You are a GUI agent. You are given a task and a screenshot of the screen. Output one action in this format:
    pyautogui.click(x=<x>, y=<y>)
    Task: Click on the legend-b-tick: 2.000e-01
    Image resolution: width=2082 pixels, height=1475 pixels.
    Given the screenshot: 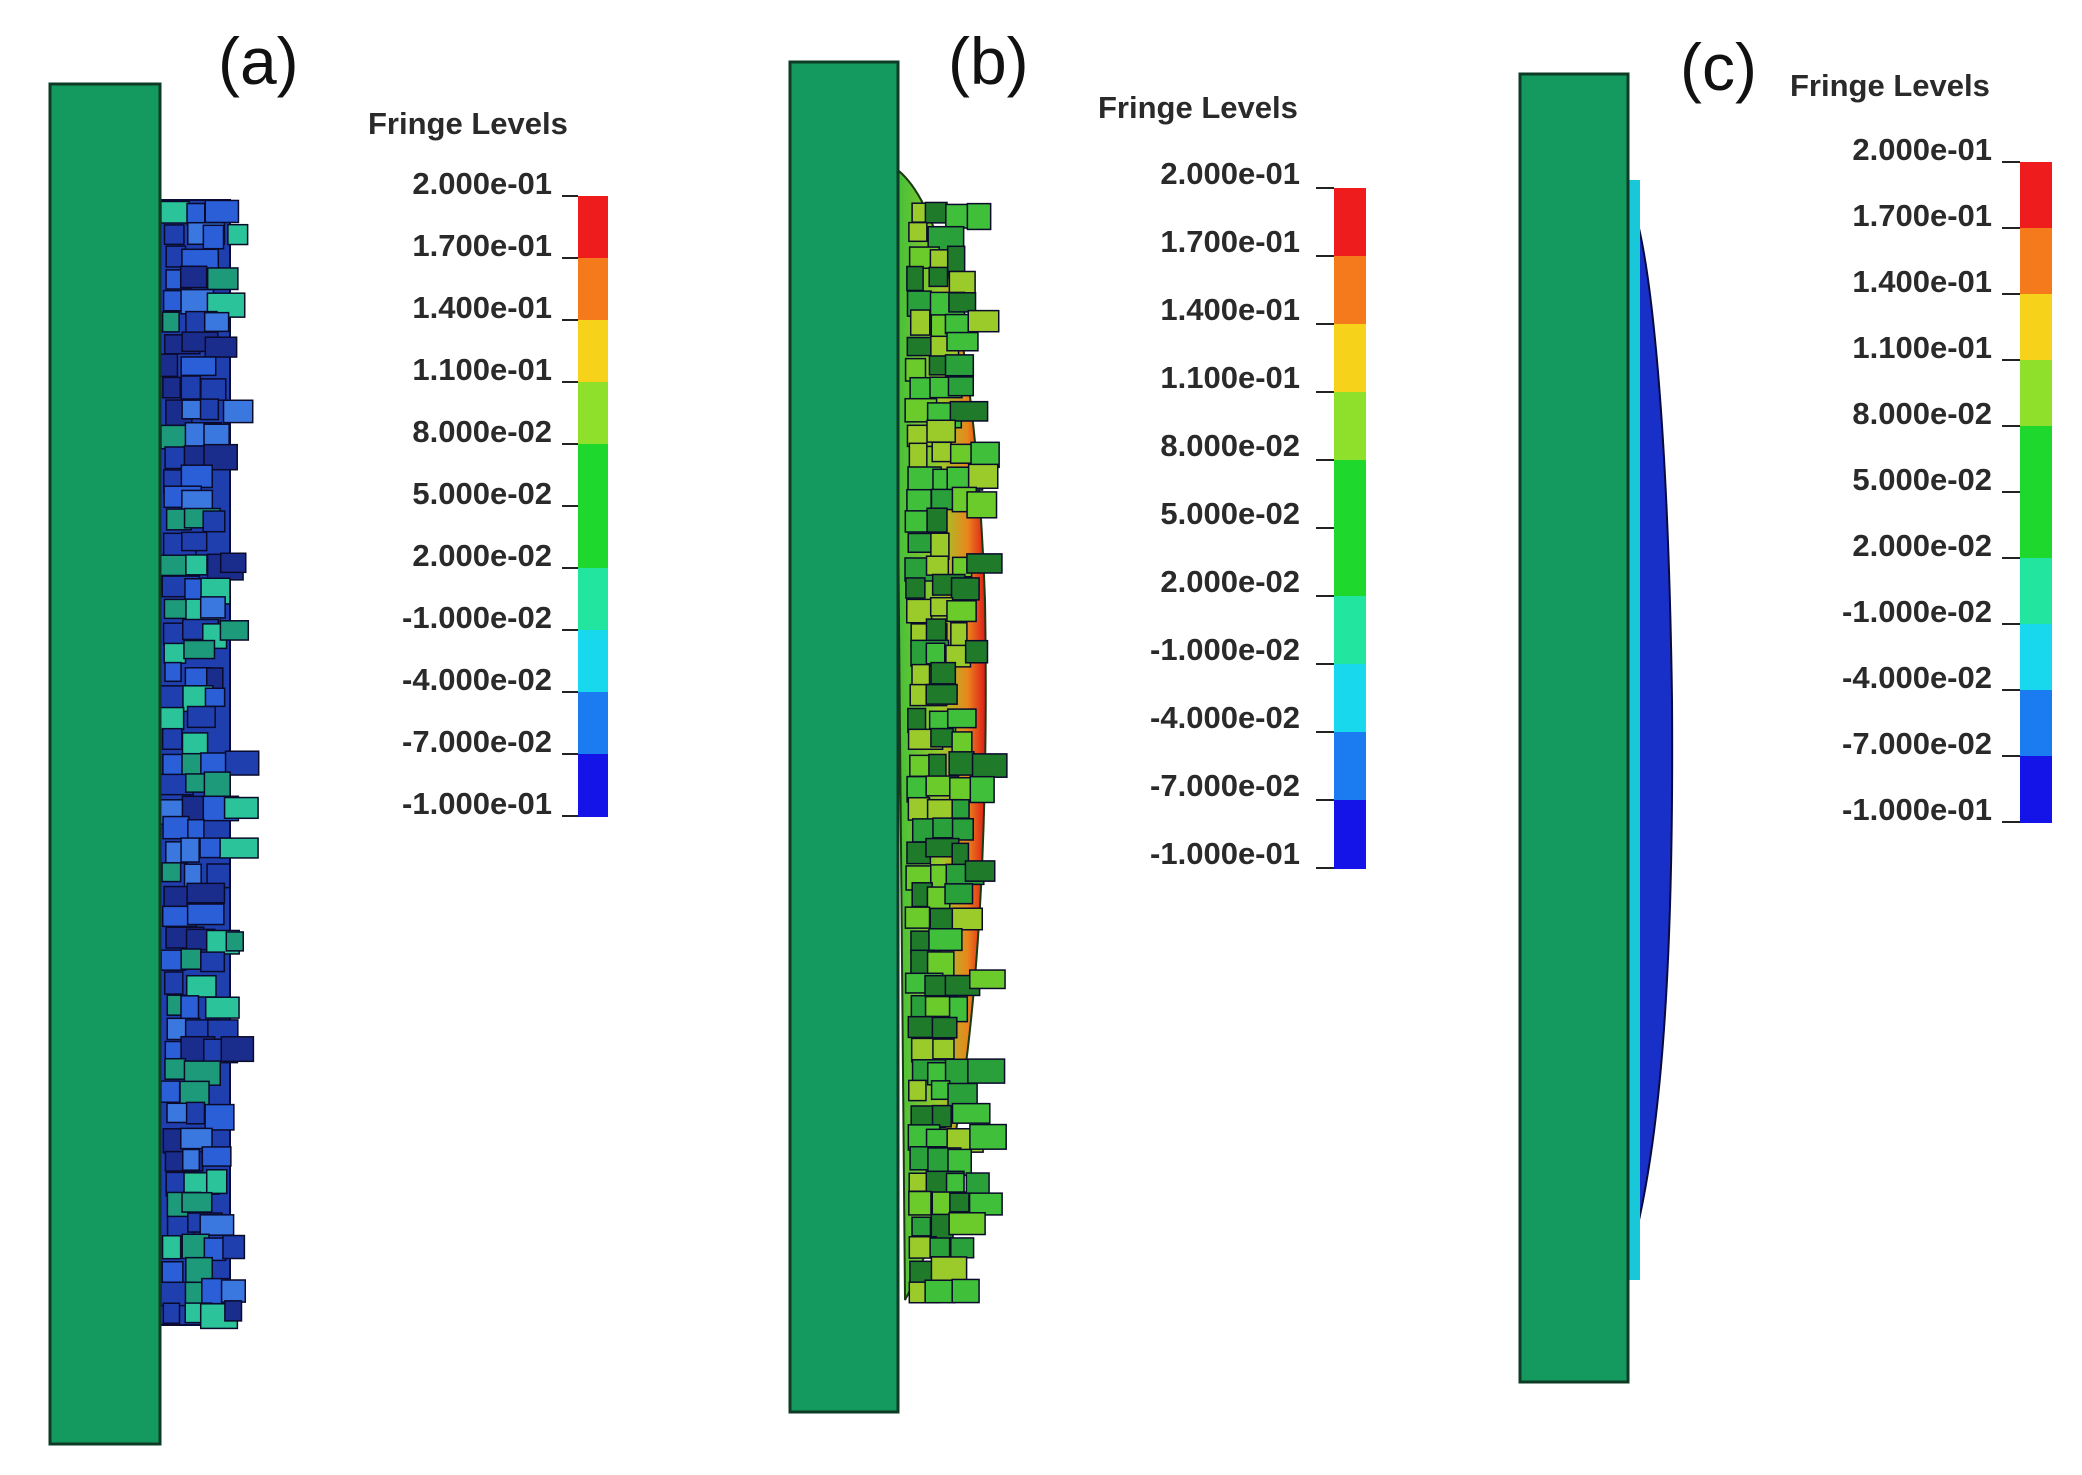 What is the action you would take?
    pyautogui.click(x=1230, y=173)
    